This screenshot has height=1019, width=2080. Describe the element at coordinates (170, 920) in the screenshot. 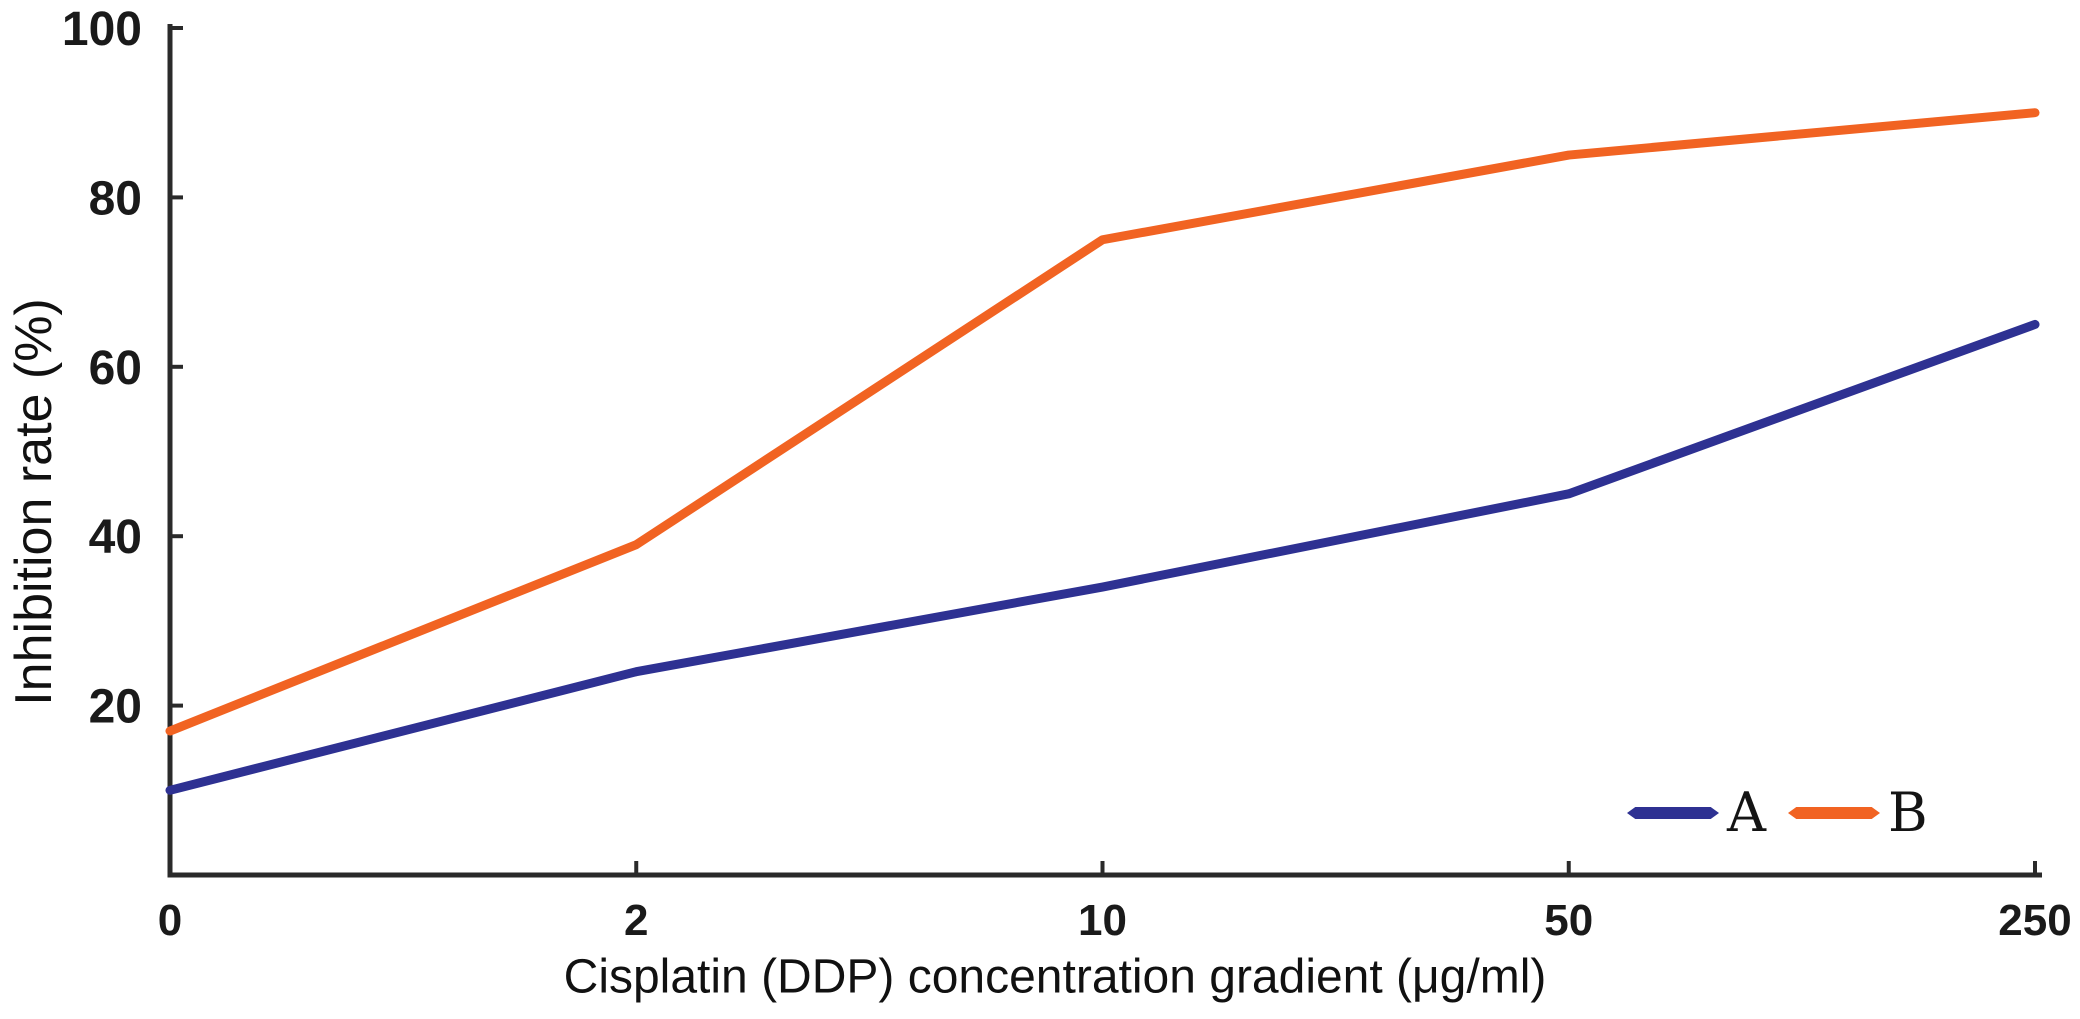

I see `x-tick-label: 0` at that location.